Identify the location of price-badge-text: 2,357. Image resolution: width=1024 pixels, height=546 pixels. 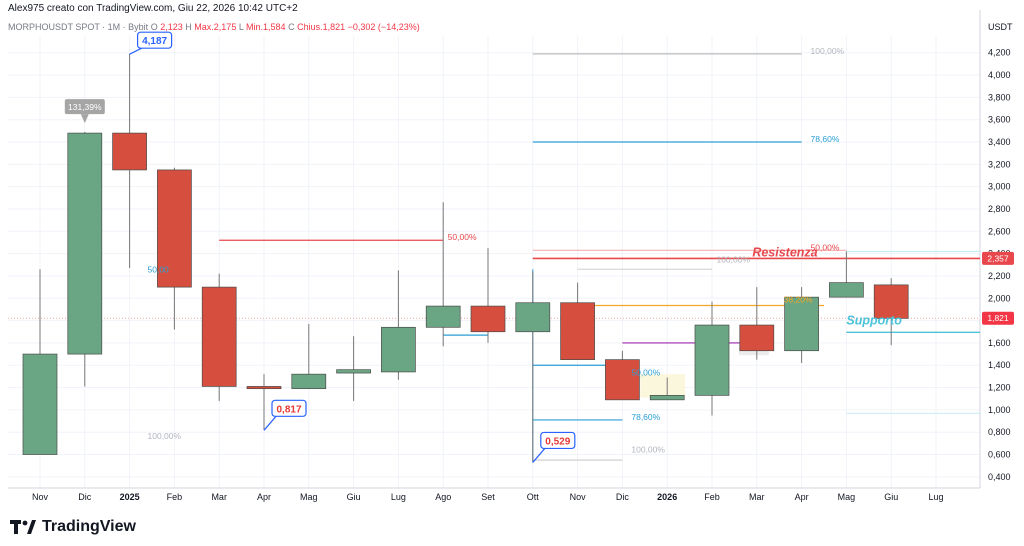
(998, 258).